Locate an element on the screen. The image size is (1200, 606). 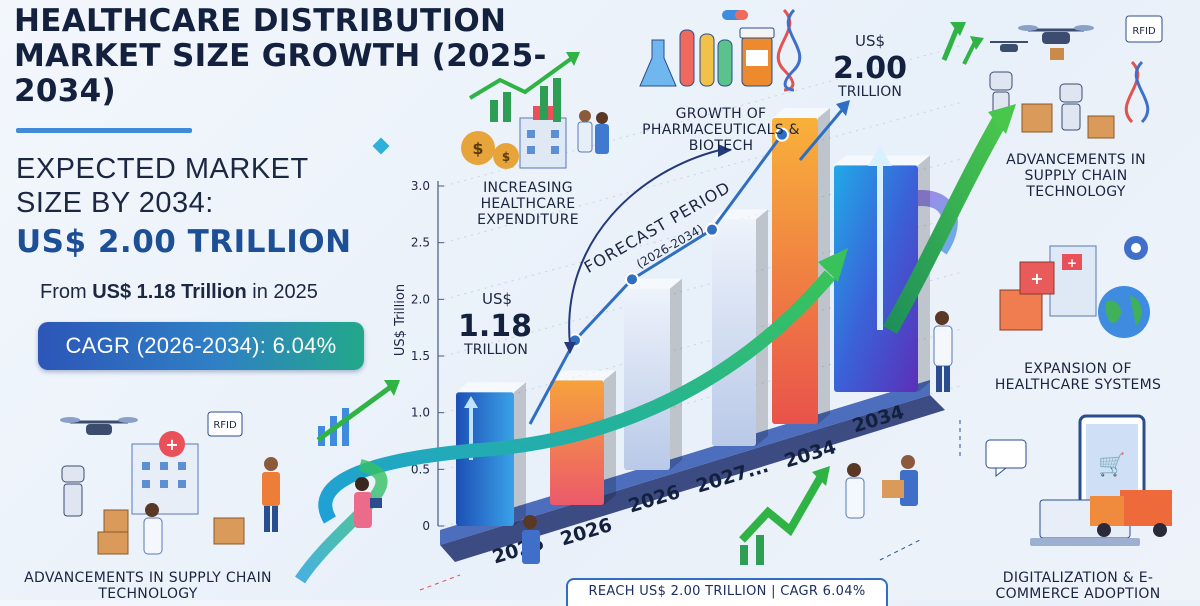
y-tick-label: 1.0 is located at coordinates (420, 413).